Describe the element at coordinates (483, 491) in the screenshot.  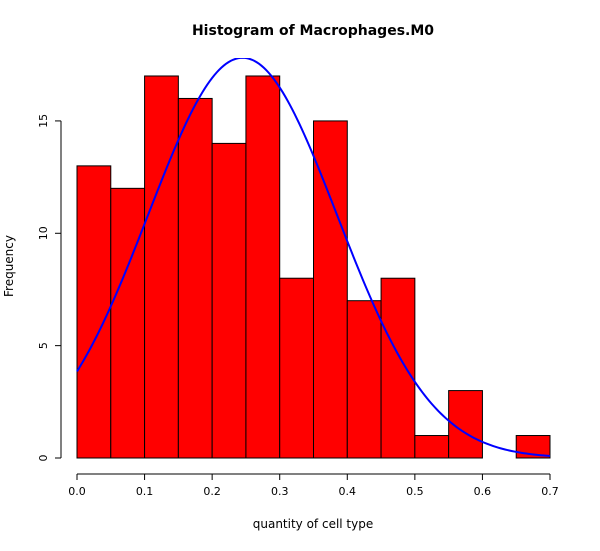
I see `x-tick-label: 0.6` at that location.